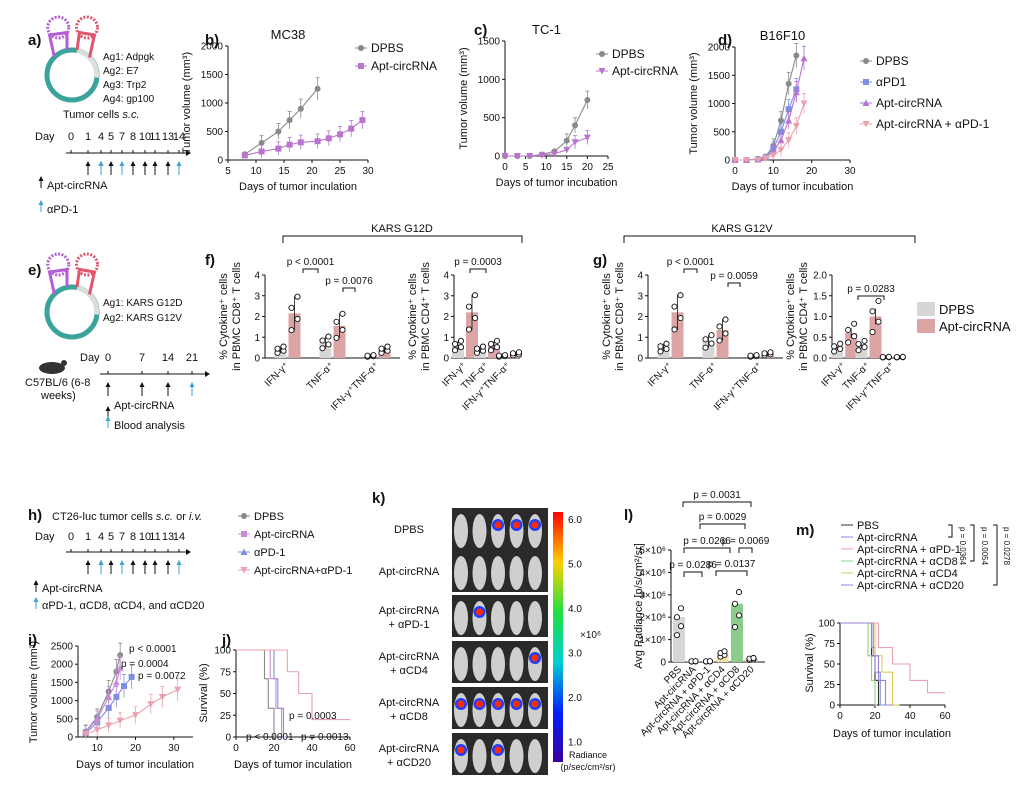  Describe the element at coordinates (652, 595) in the screenshot. I see `y-tick-label: 3×10⁶` at that location.